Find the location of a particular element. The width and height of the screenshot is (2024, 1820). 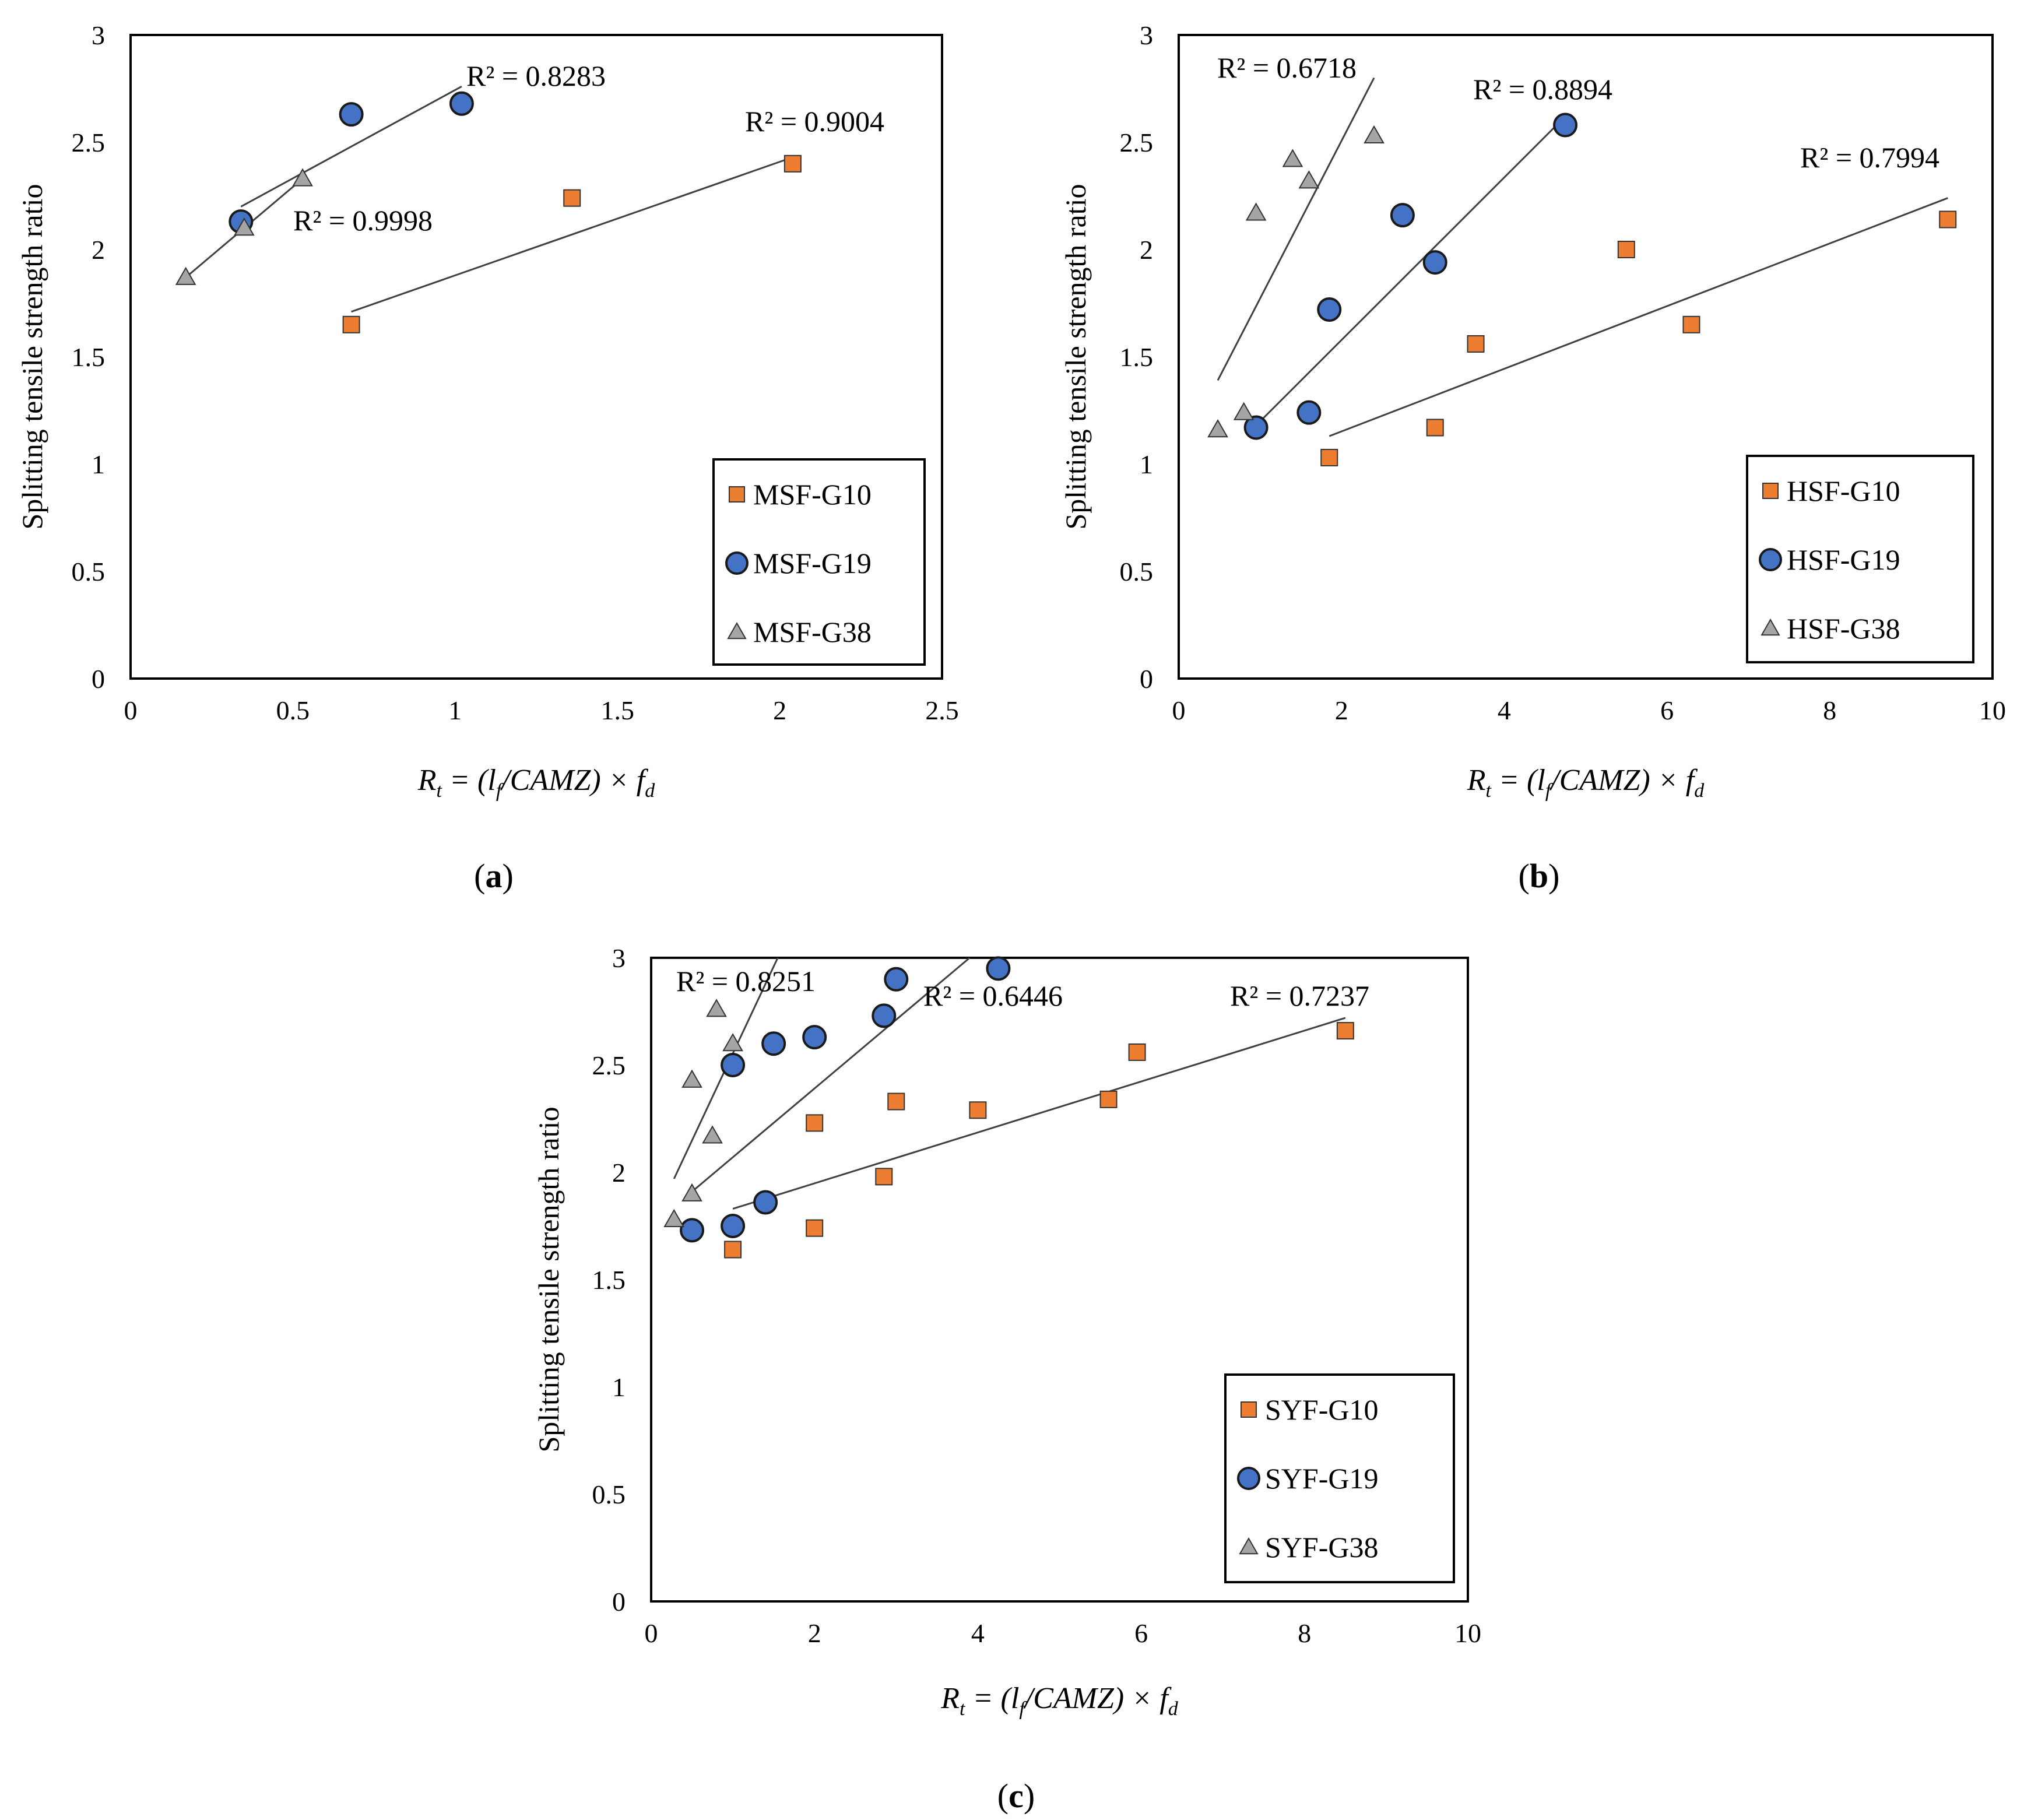

trendline-hsf-g10 is located at coordinates (1638, 317).